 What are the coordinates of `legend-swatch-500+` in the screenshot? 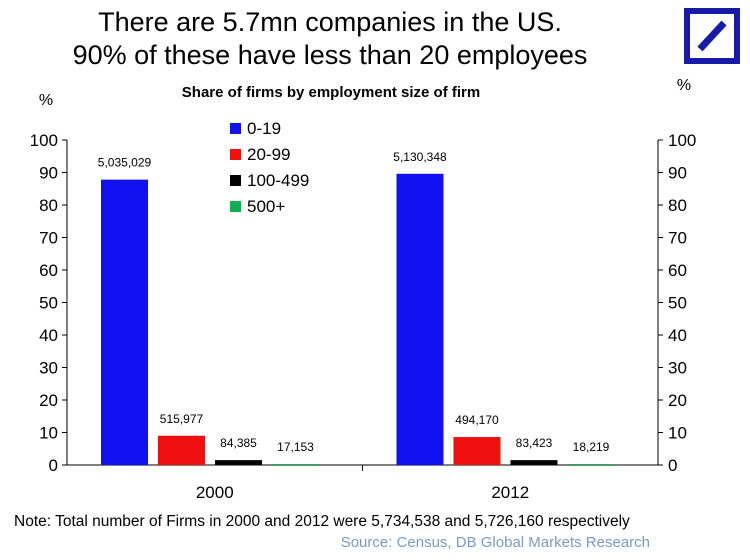 It's located at (235, 206).